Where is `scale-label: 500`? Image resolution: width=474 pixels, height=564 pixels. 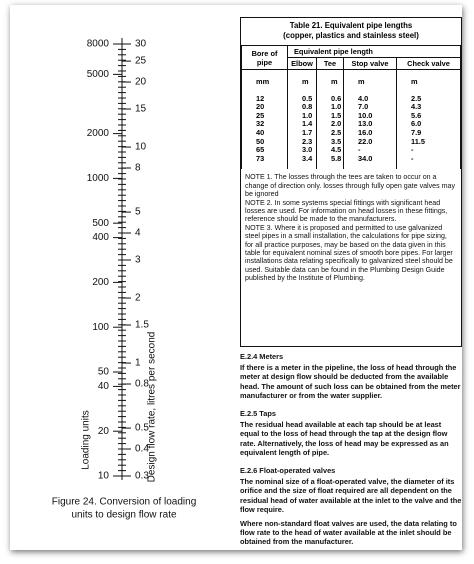
scale-label: 500 is located at coordinates (100, 223).